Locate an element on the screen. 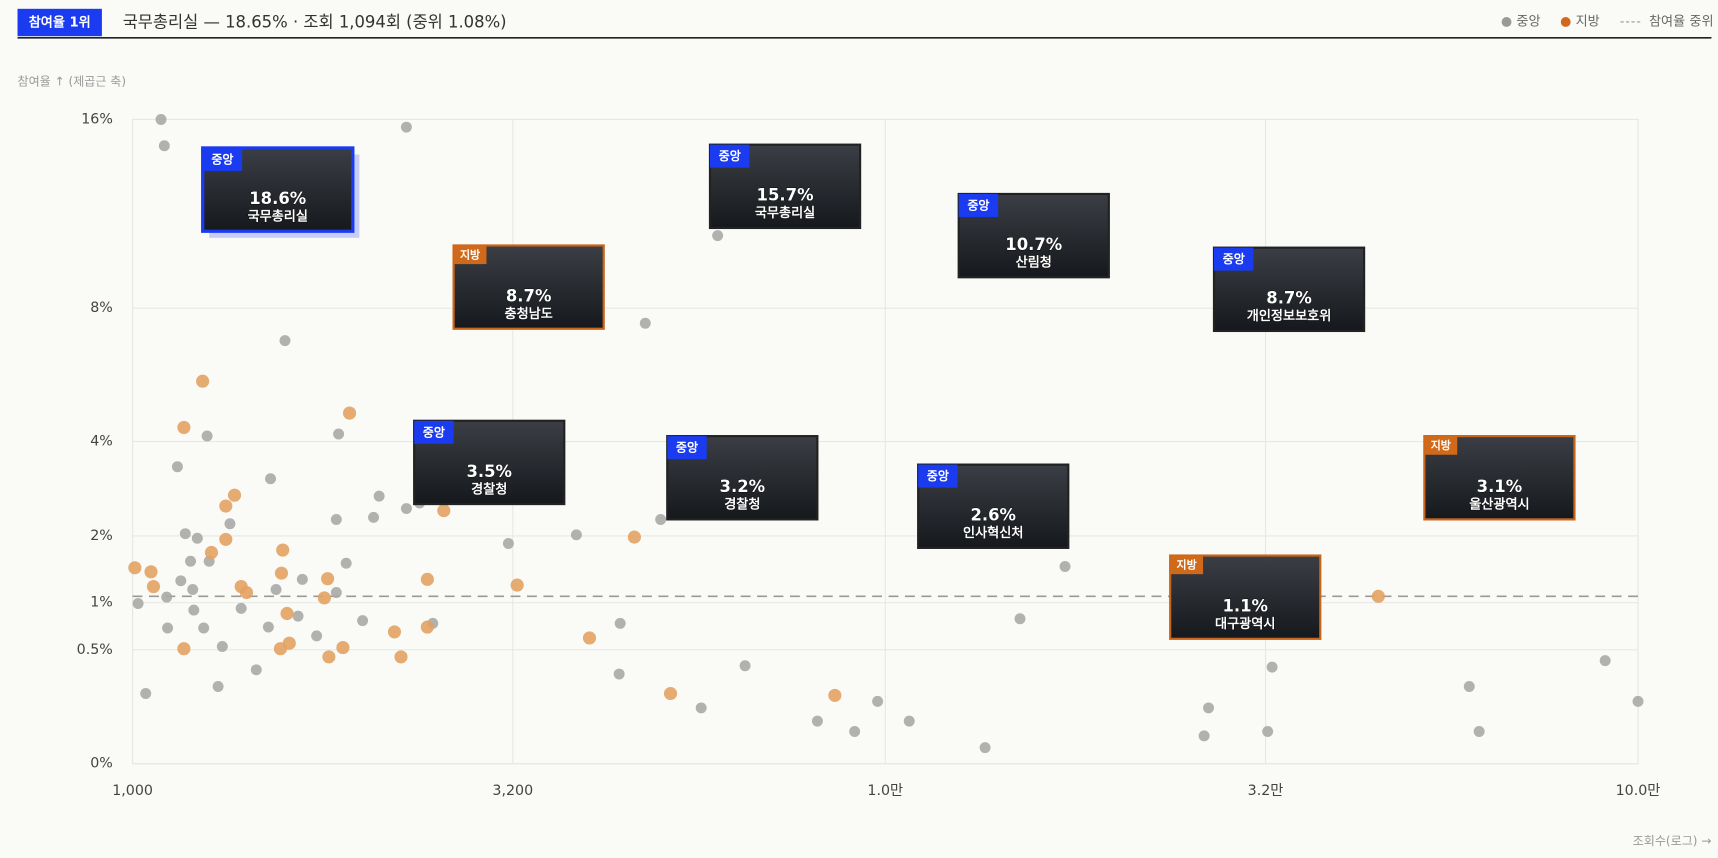  thumbnail-card: 중앙 18.6%국무총리실 is located at coordinates (280, 192).